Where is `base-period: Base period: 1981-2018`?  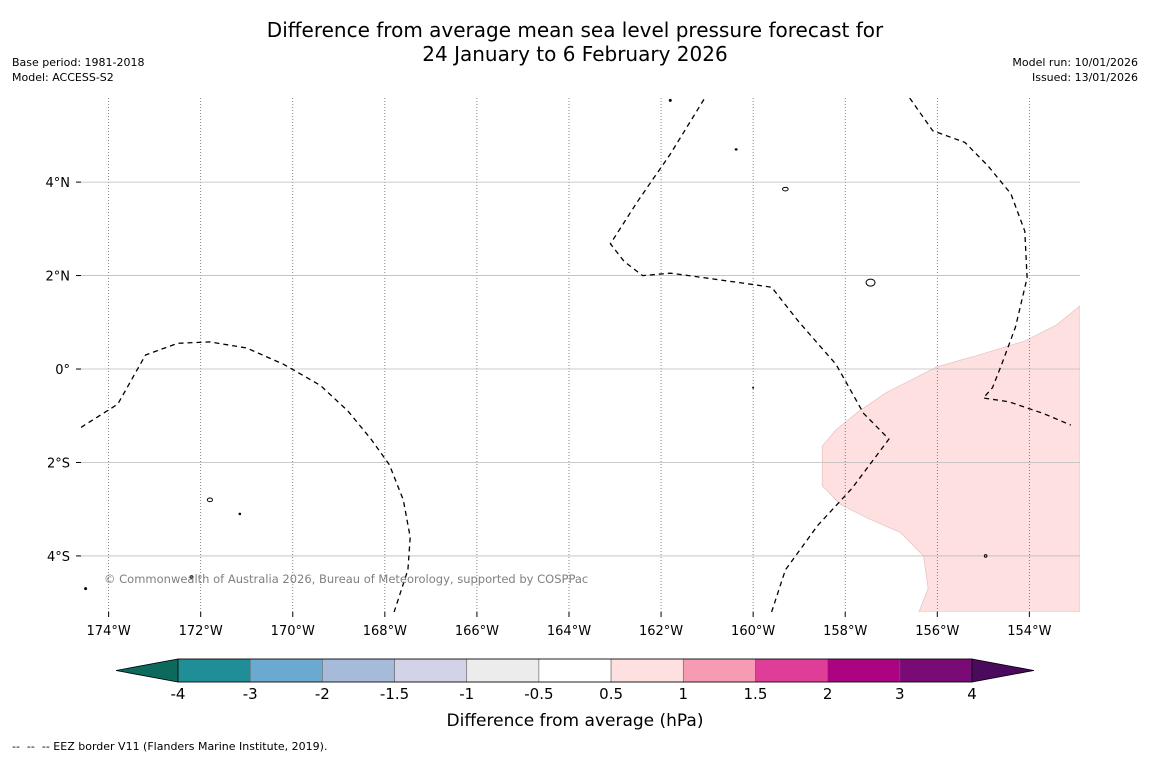 base-period: Base period: 1981-2018 is located at coordinates (78, 62).